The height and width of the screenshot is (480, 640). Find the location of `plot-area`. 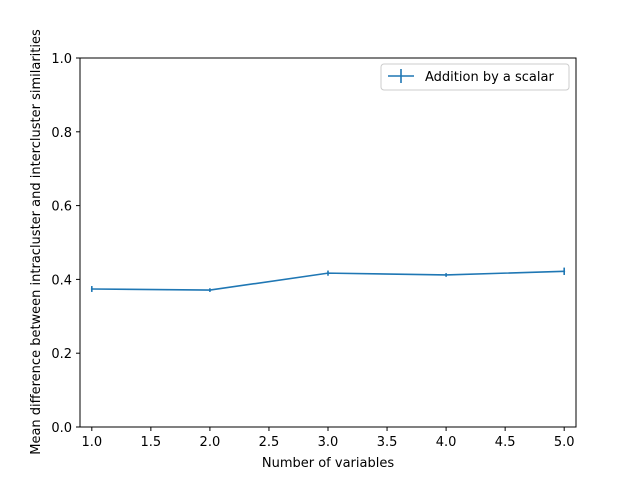

plot-area is located at coordinates (328, 279).